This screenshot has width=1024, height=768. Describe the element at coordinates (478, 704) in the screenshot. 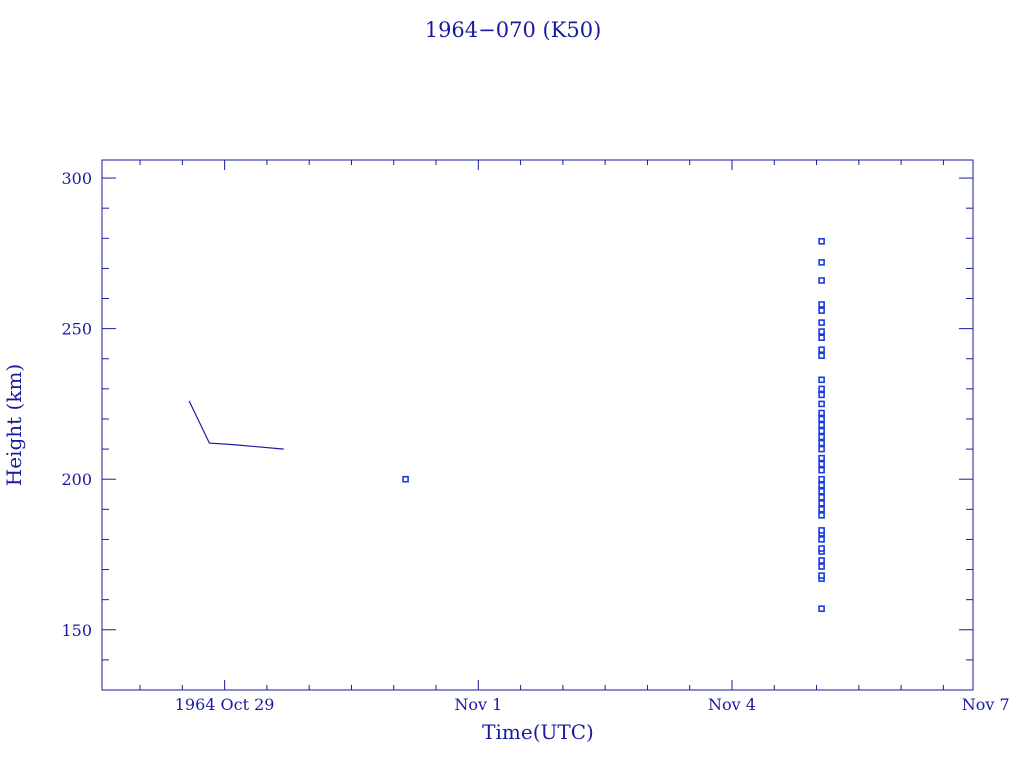

I see `x-tick-label: Nov 1` at that location.